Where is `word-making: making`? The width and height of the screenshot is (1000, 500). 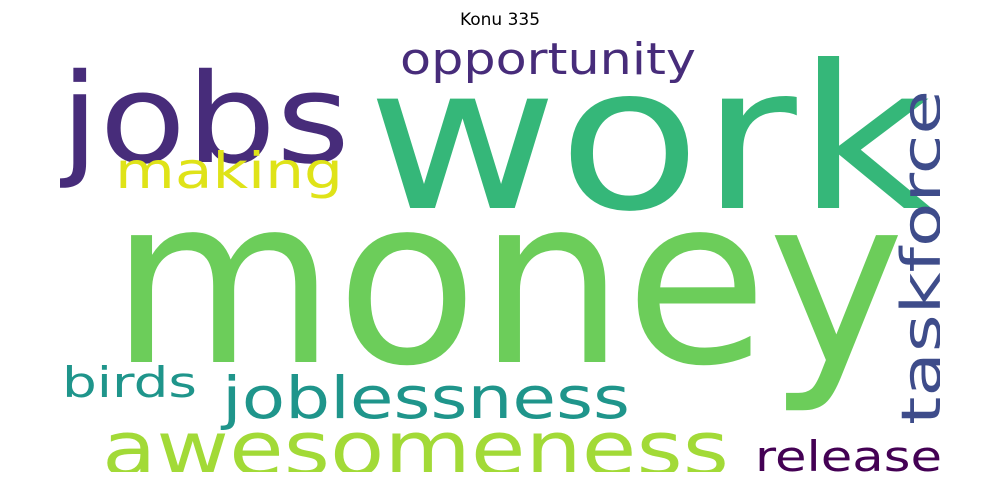 word-making: making is located at coordinates (229, 171).